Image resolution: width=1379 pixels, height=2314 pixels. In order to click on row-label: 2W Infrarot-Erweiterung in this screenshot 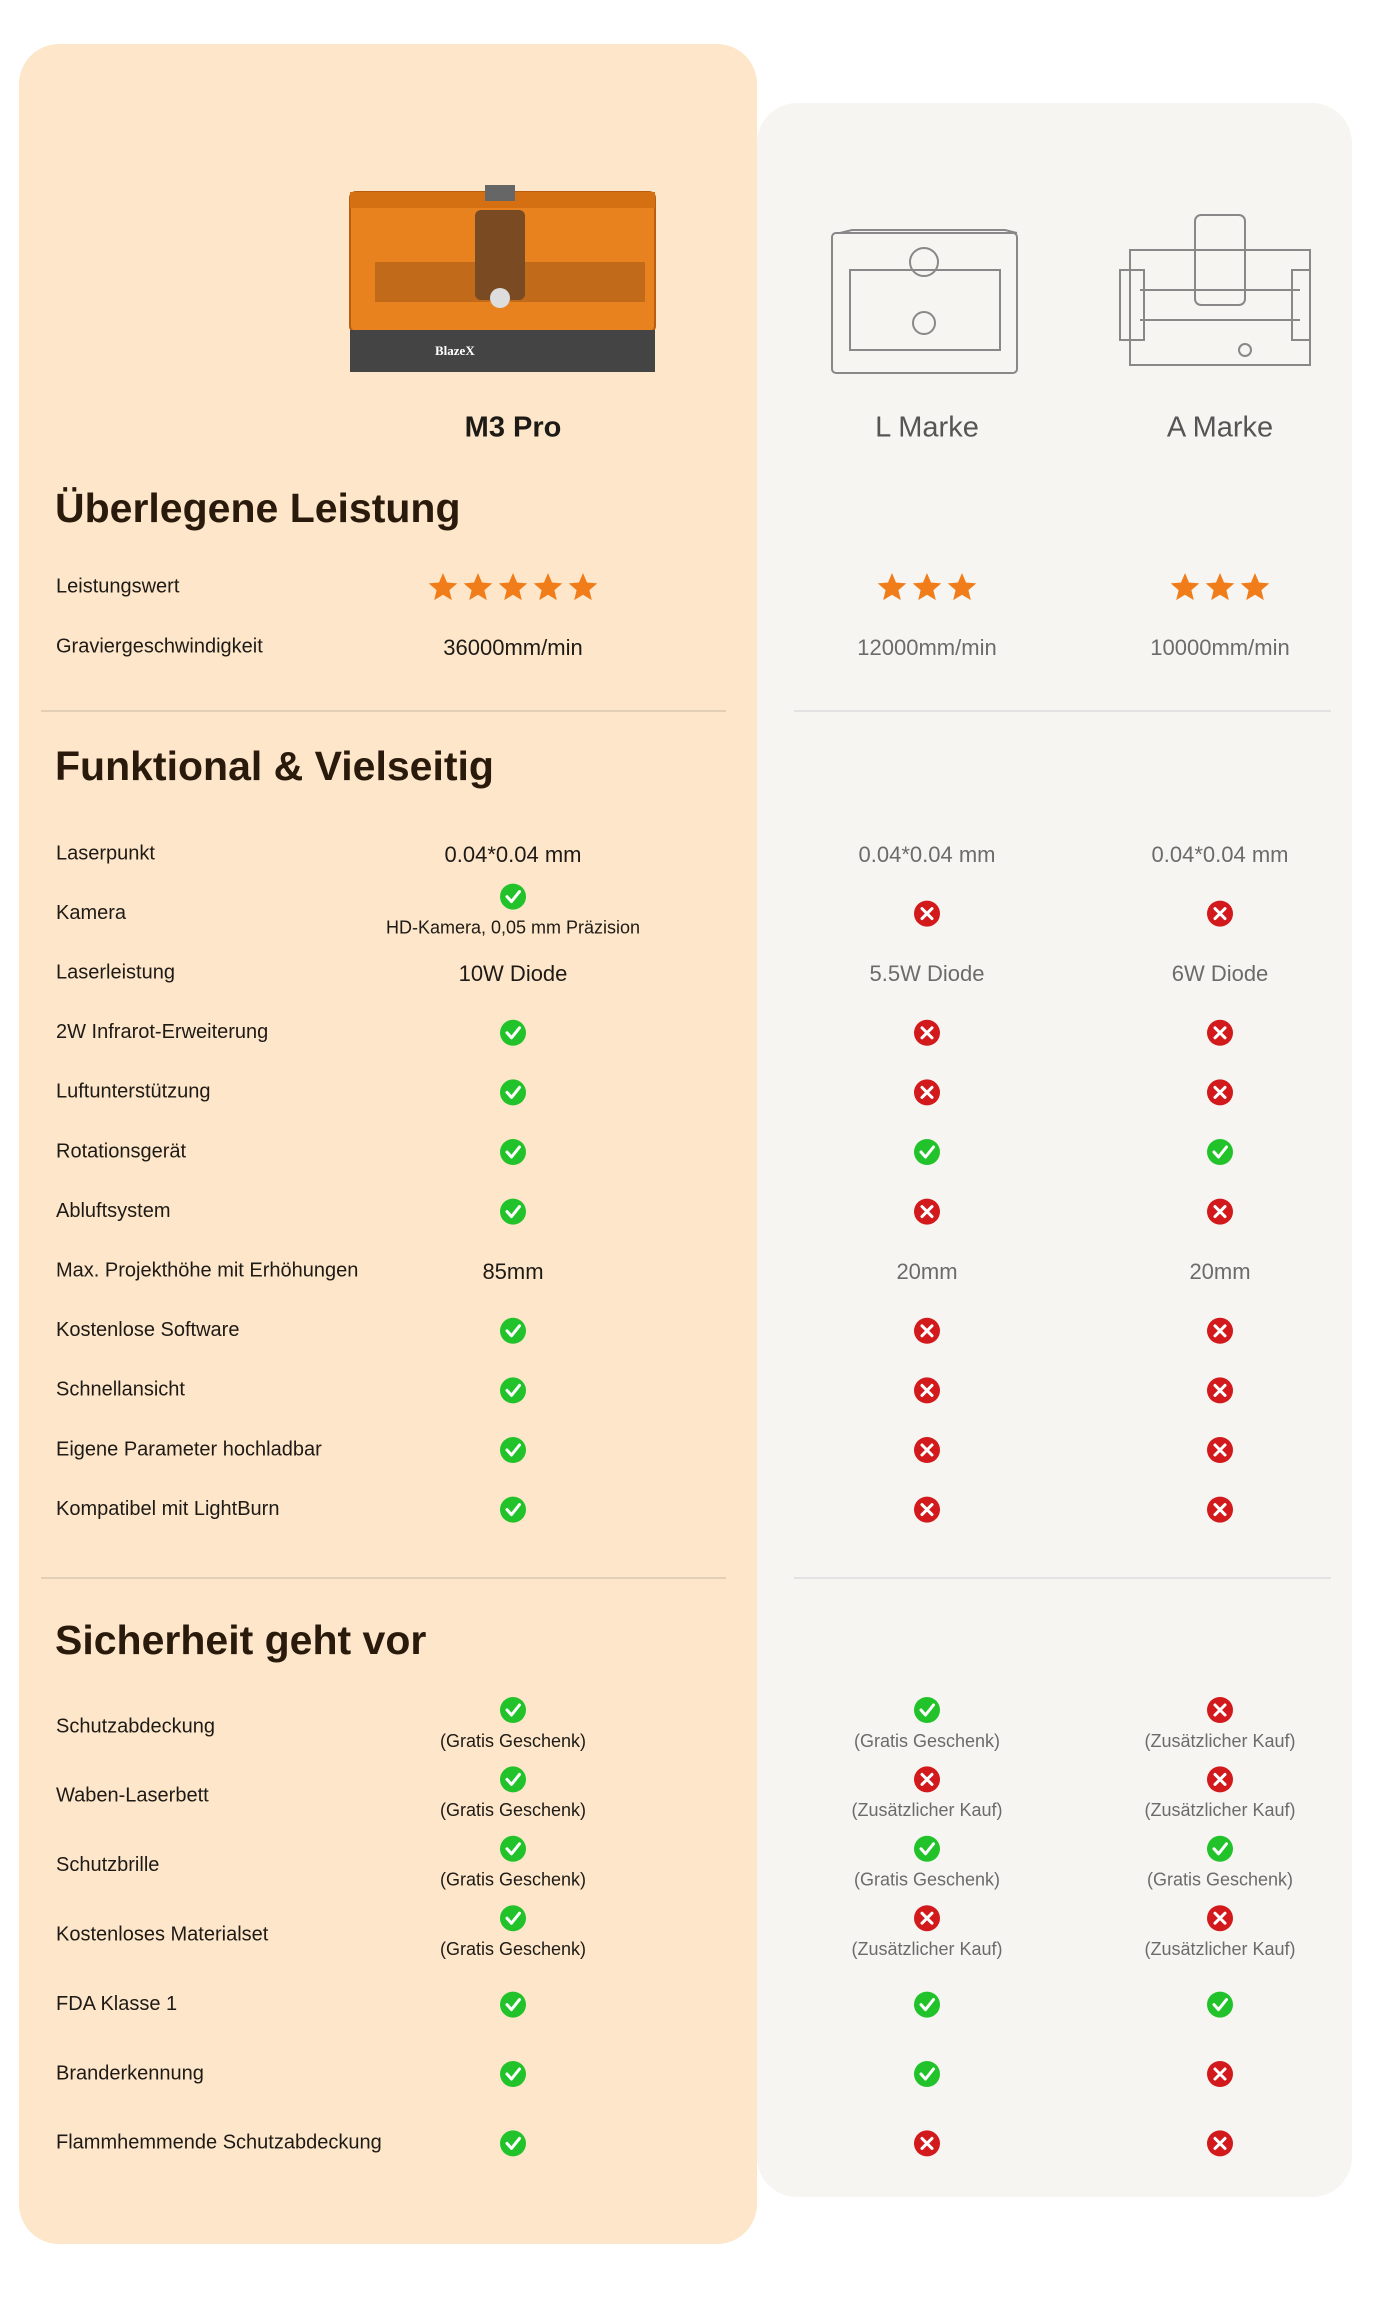, I will do `click(162, 1032)`.